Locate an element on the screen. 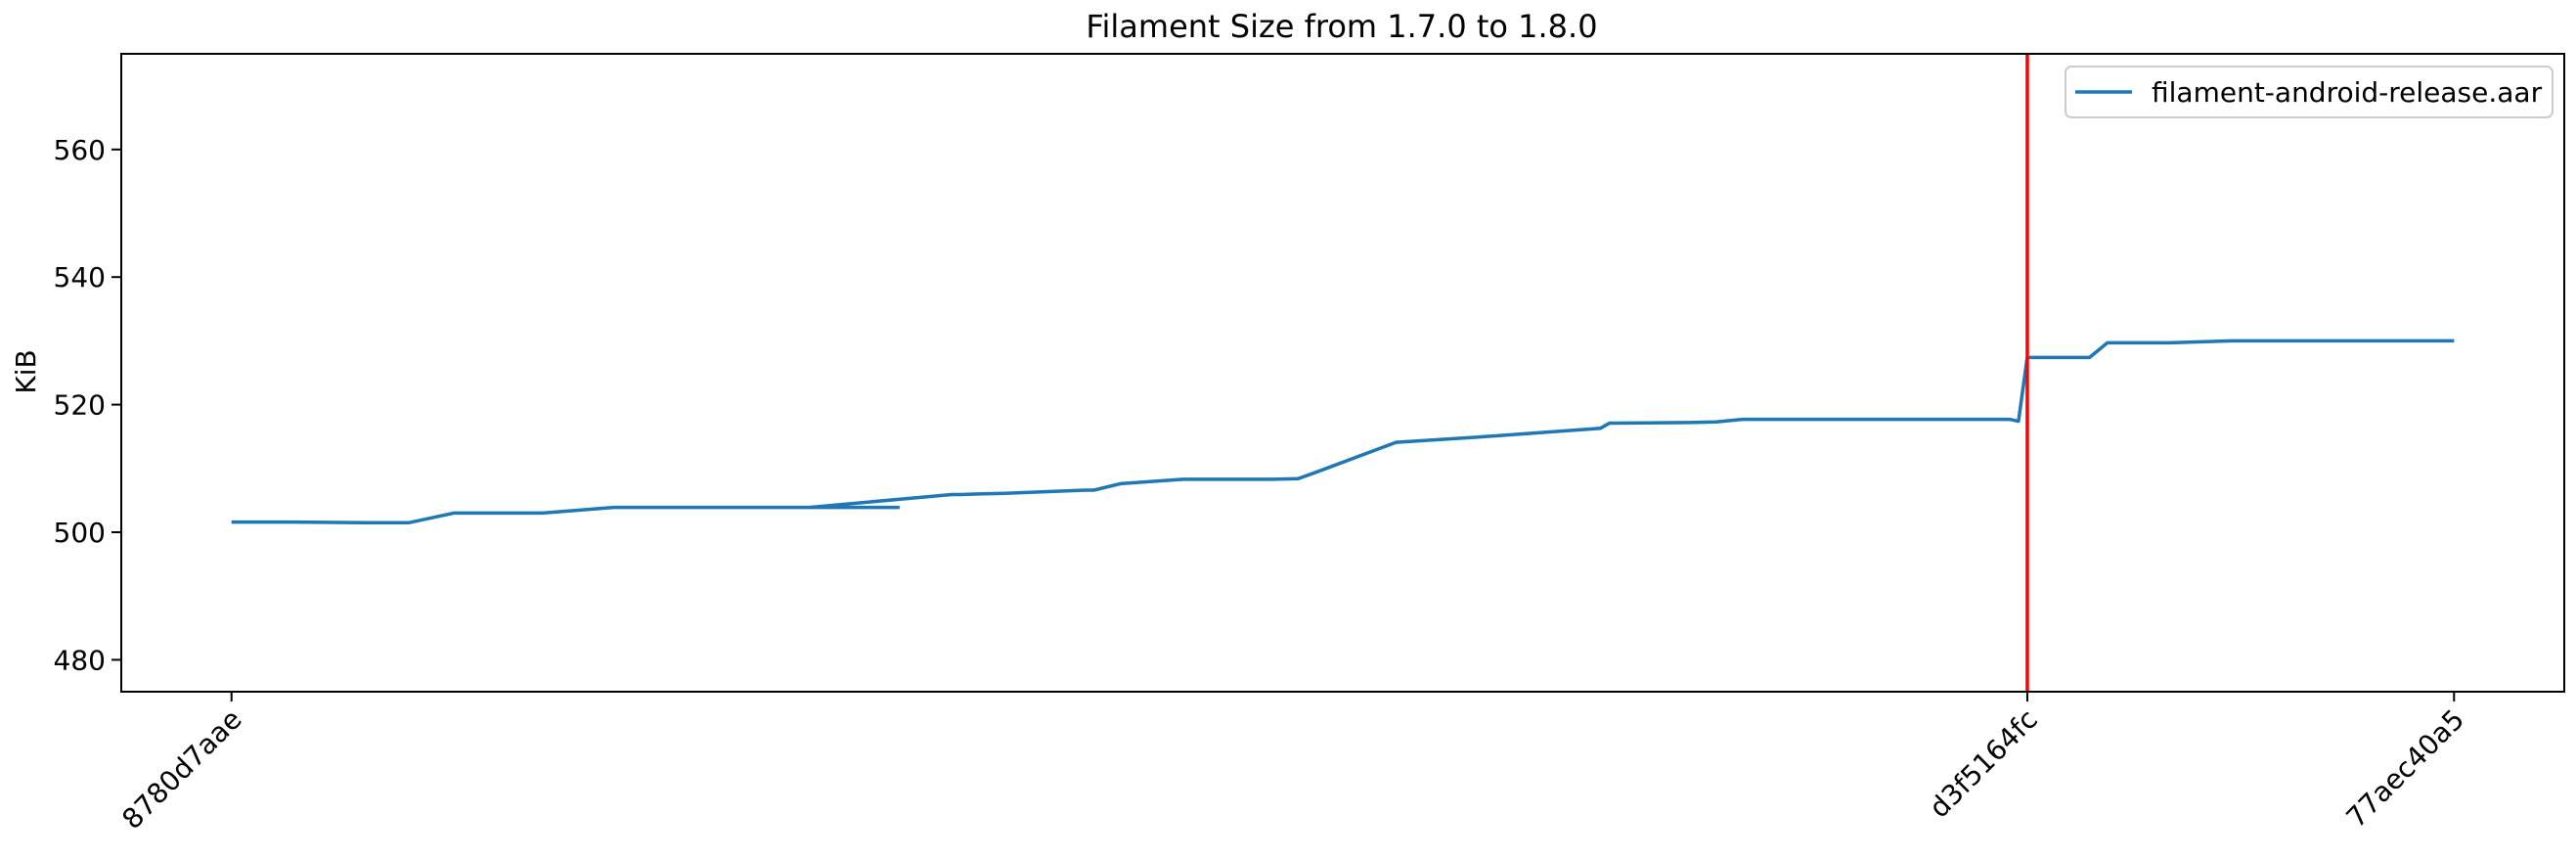 The height and width of the screenshot is (859, 2576). x-tick-label-0: 8780d7aae is located at coordinates (181, 770).